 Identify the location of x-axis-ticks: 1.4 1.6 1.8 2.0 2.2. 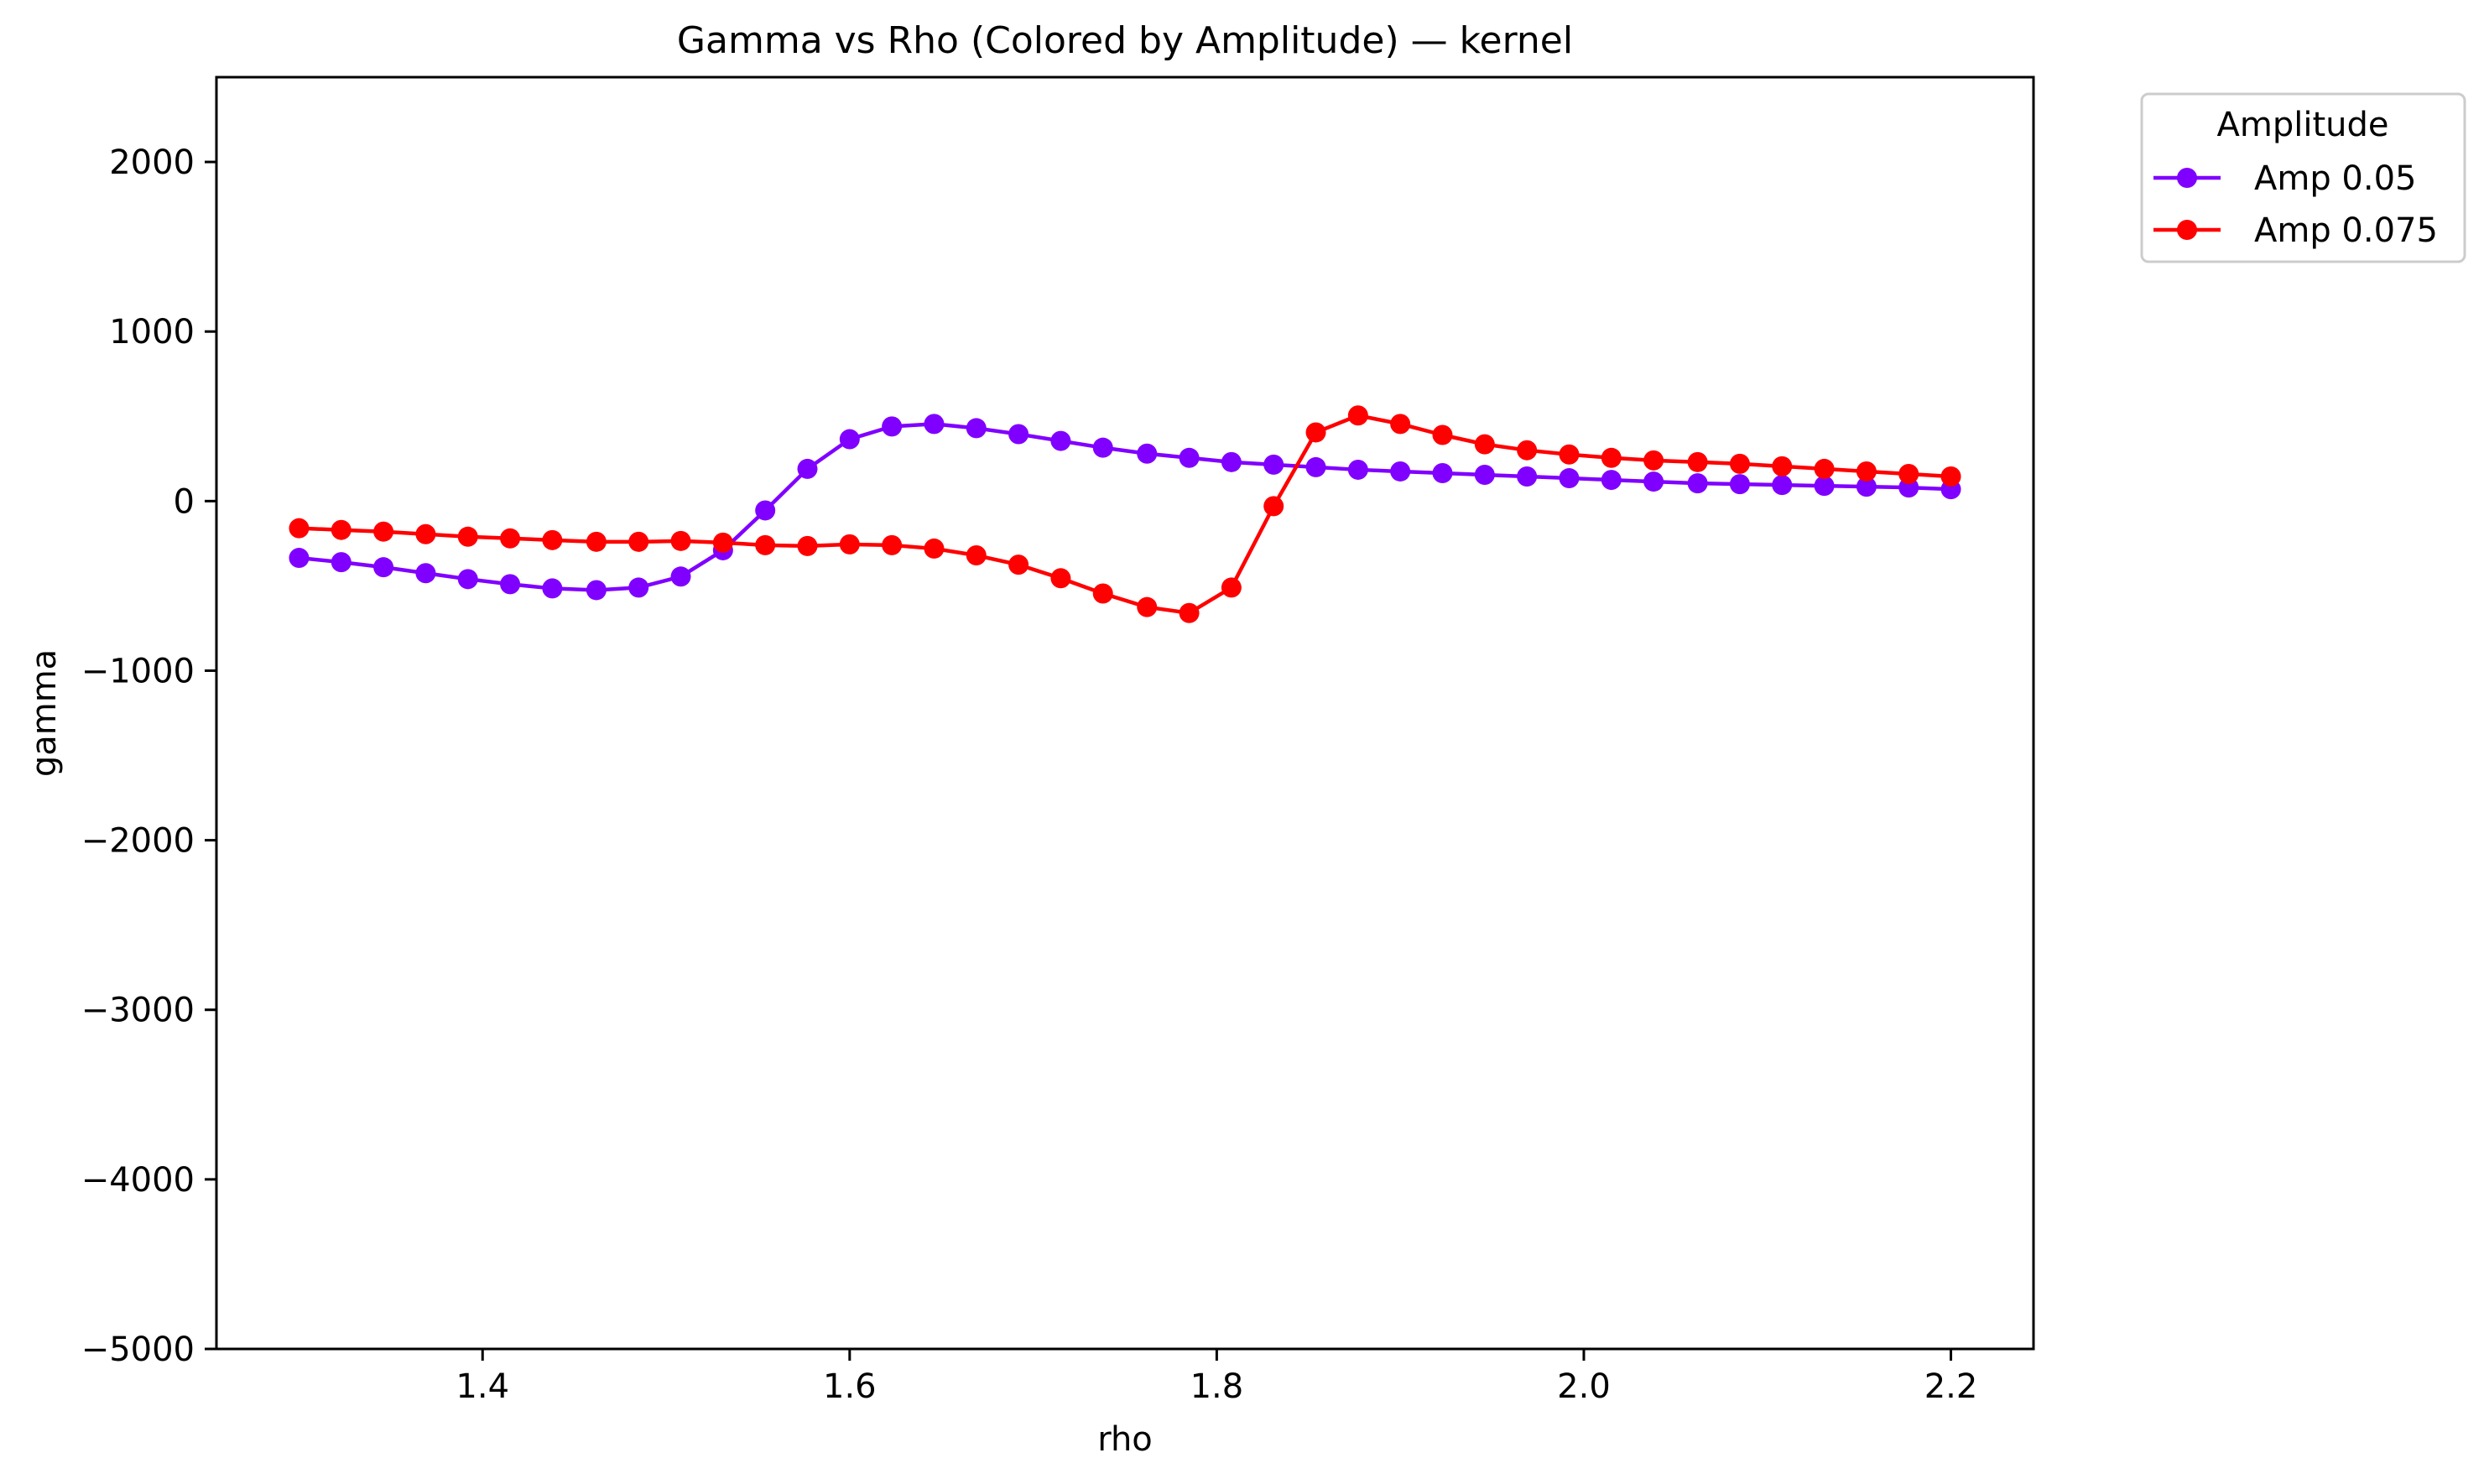
(1216, 1377).